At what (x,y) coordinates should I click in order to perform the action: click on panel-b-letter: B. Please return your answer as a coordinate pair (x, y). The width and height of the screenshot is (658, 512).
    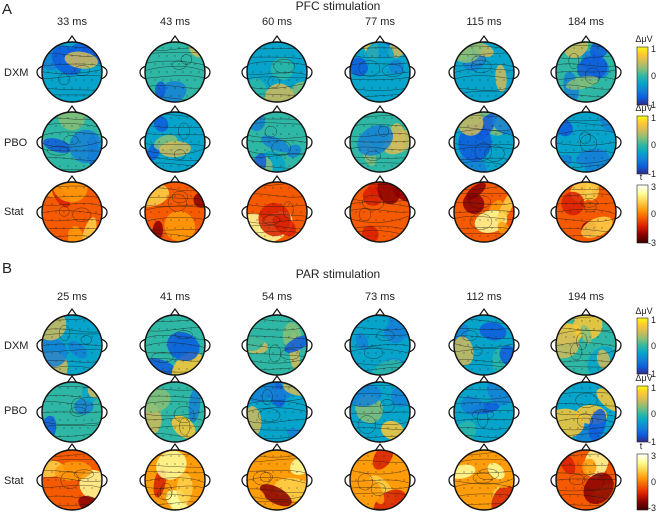
    Looking at the image, I should click on (7, 268).